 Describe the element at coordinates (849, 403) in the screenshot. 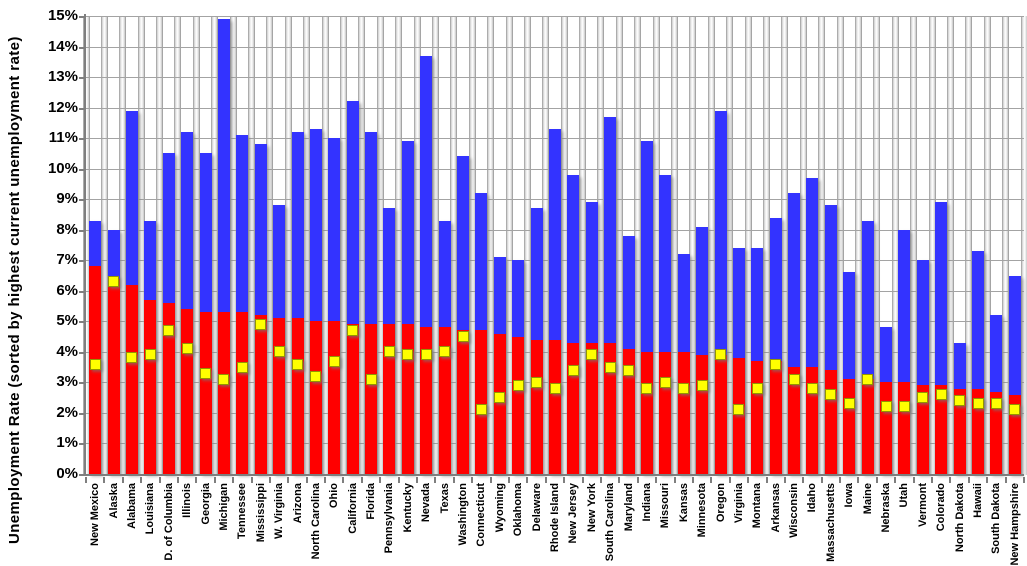

I see `yellow-marker-iowa` at that location.